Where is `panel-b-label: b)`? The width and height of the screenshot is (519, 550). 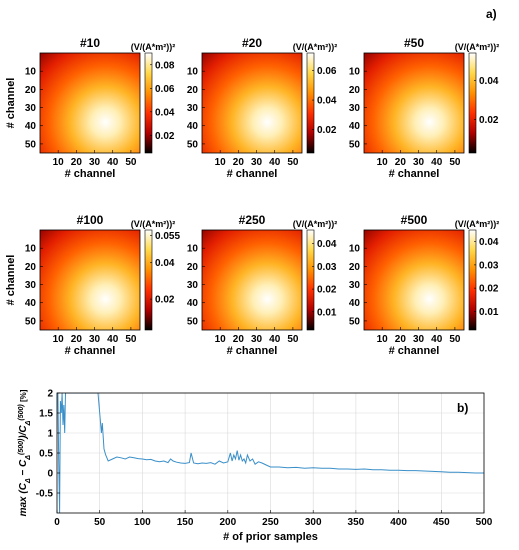 panel-b-label: b) is located at coordinates (462, 408).